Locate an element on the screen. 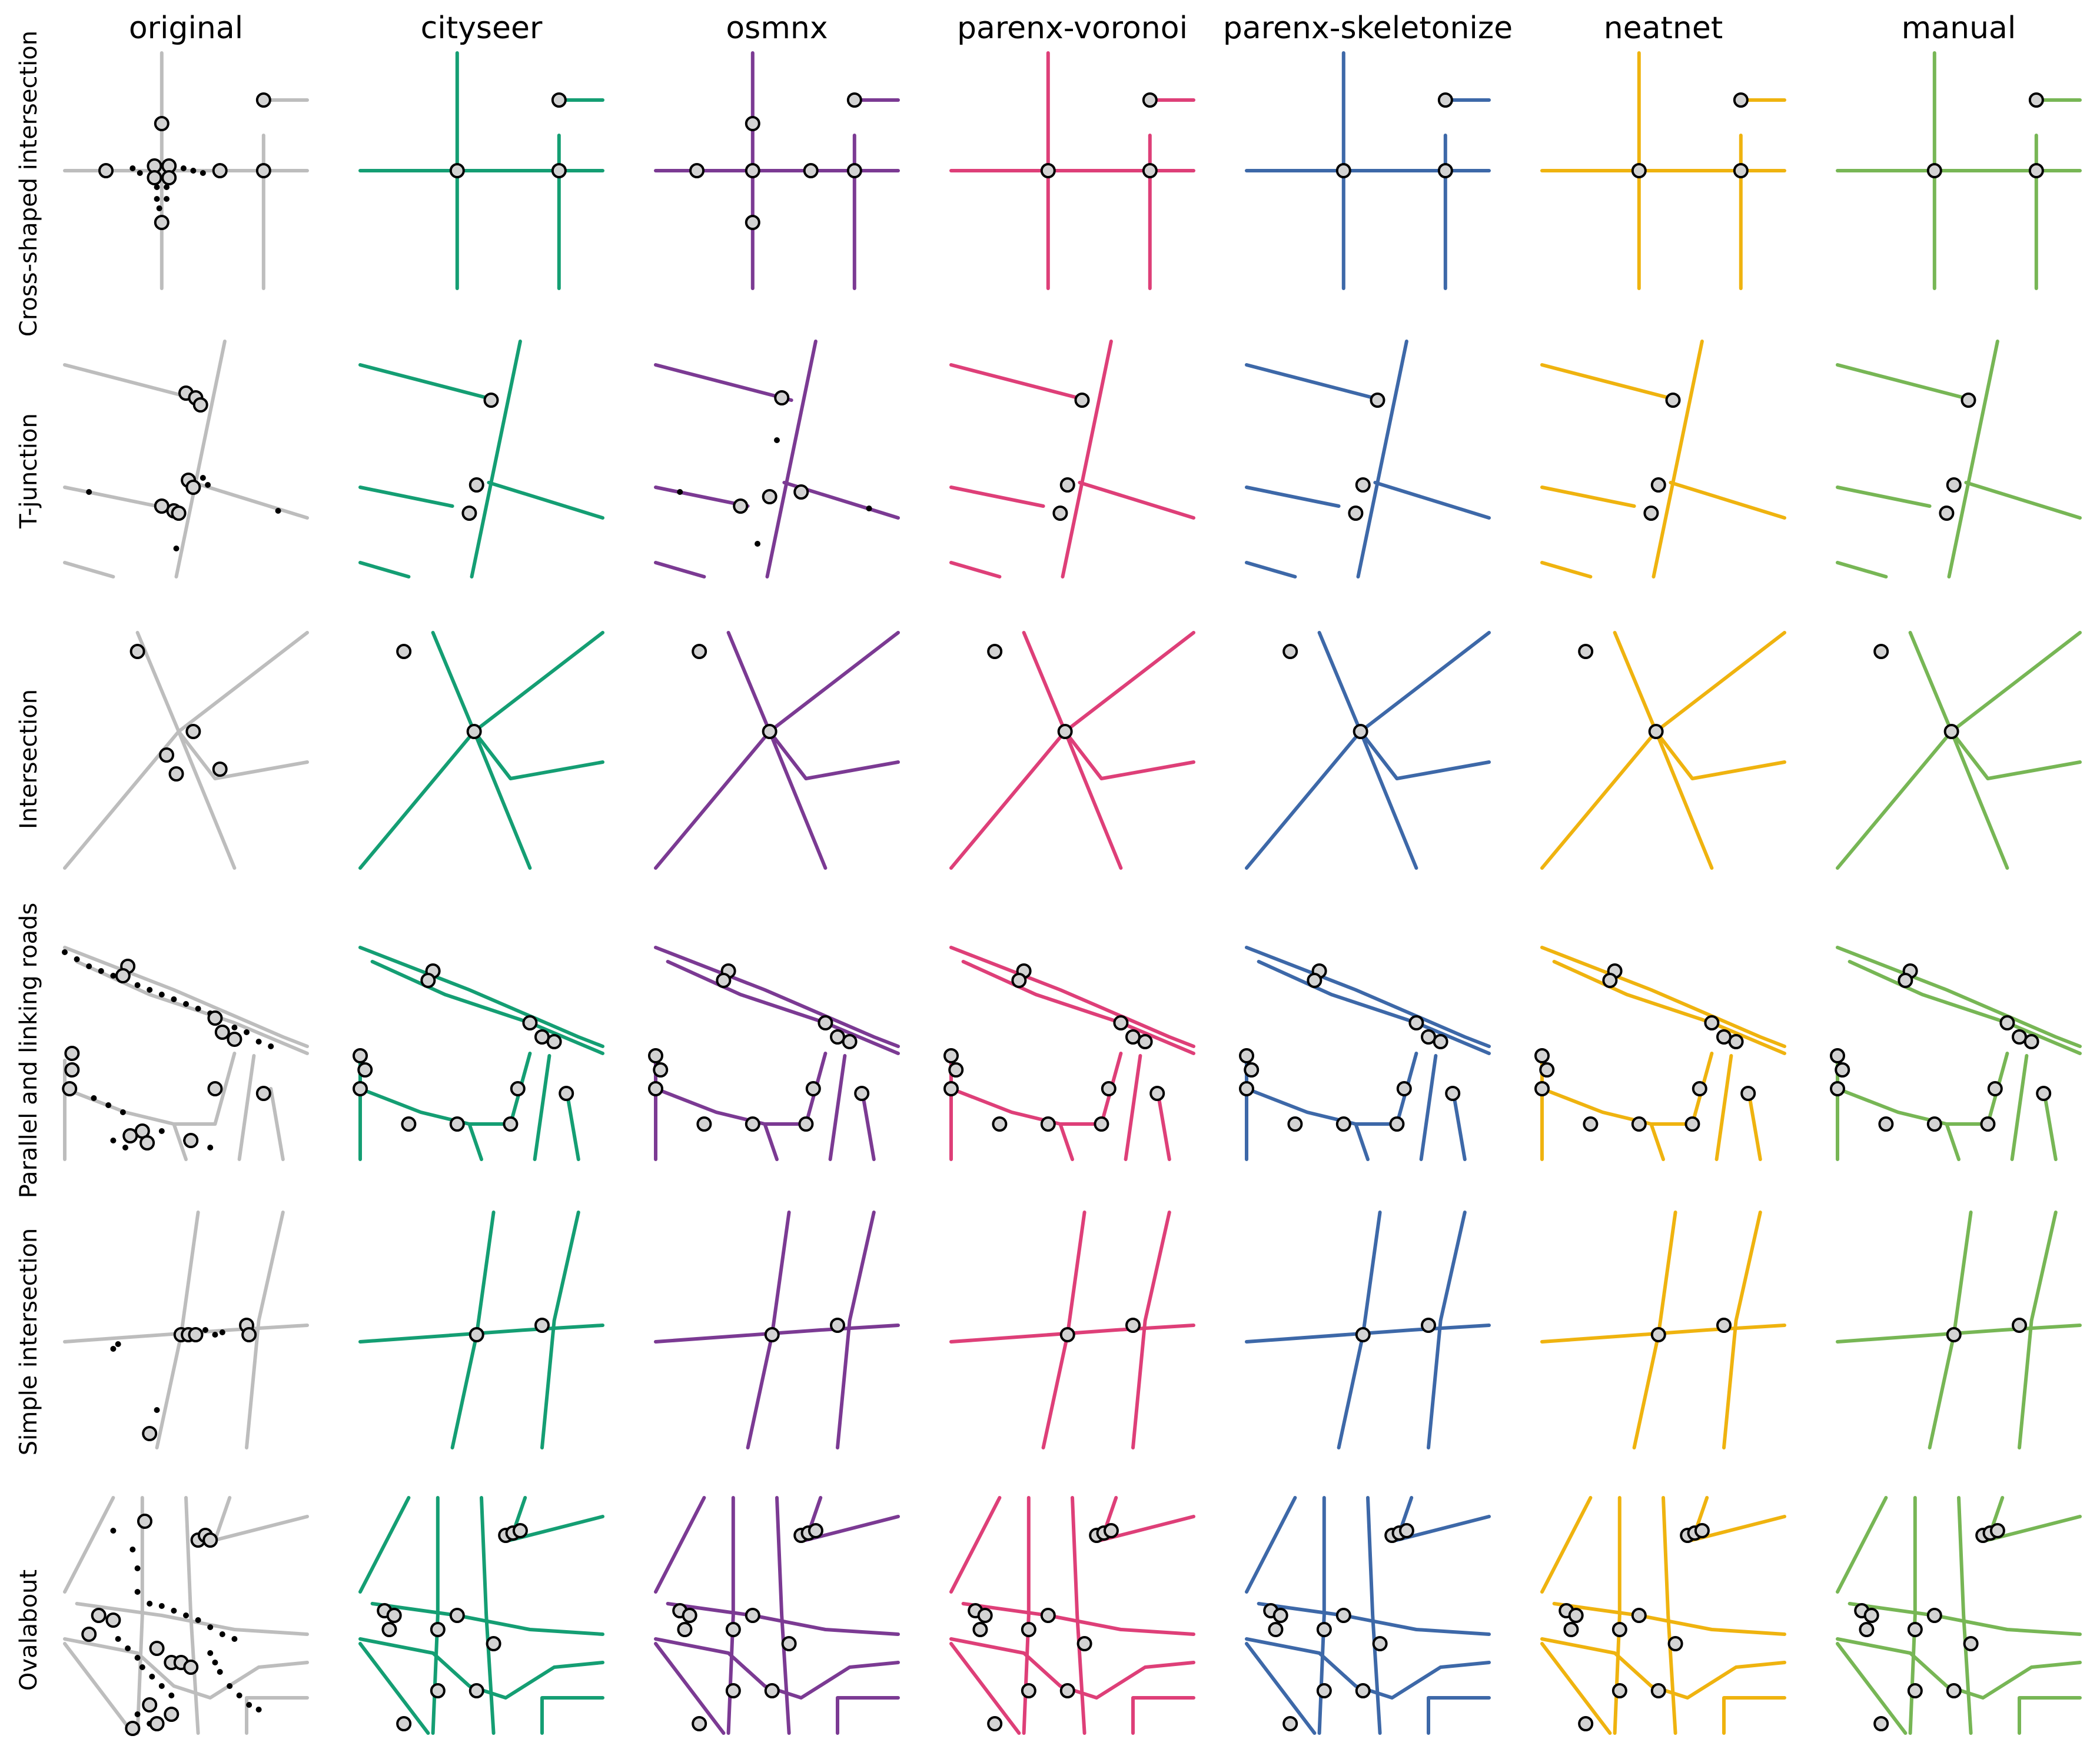 The image size is (2100, 1749). panel-intersection-parenx-voronoi is located at coordinates (1072, 750).